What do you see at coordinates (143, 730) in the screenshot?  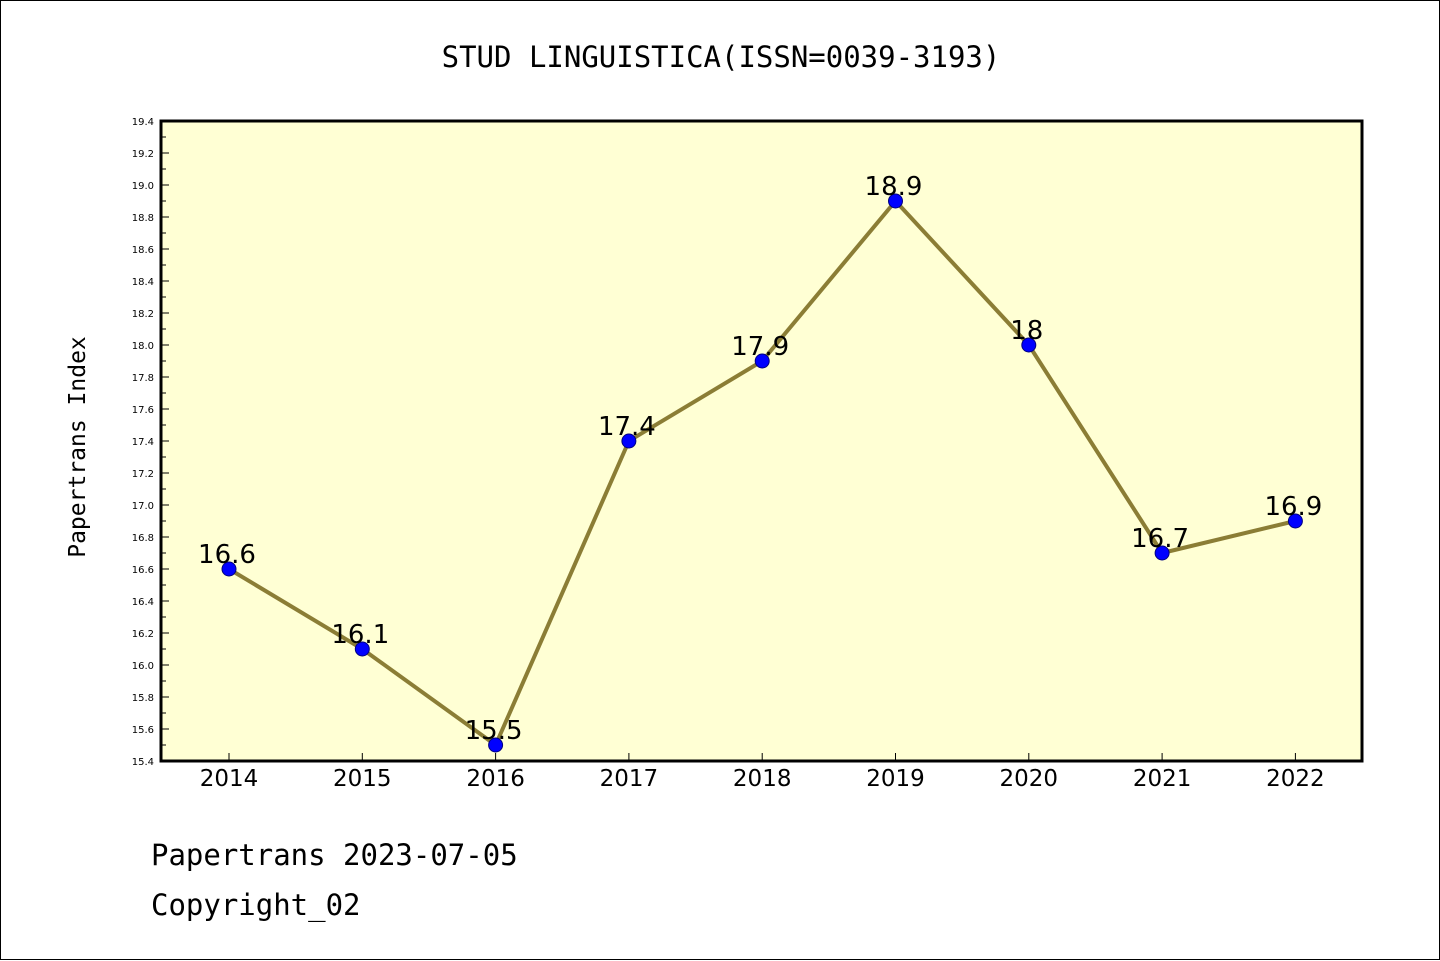 I see `y-tick-label: 15.6` at bounding box center [143, 730].